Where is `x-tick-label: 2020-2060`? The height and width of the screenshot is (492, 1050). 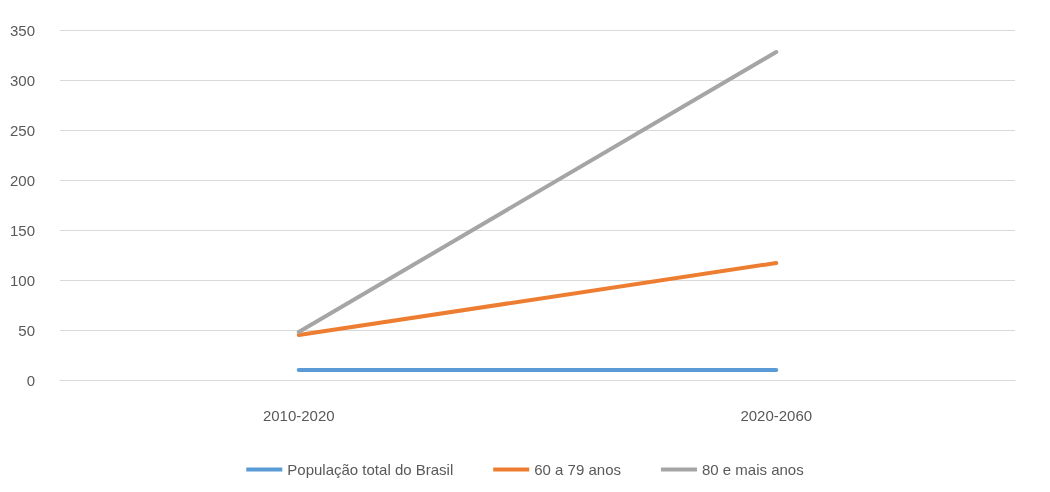
x-tick-label: 2020-2060 is located at coordinates (776, 415).